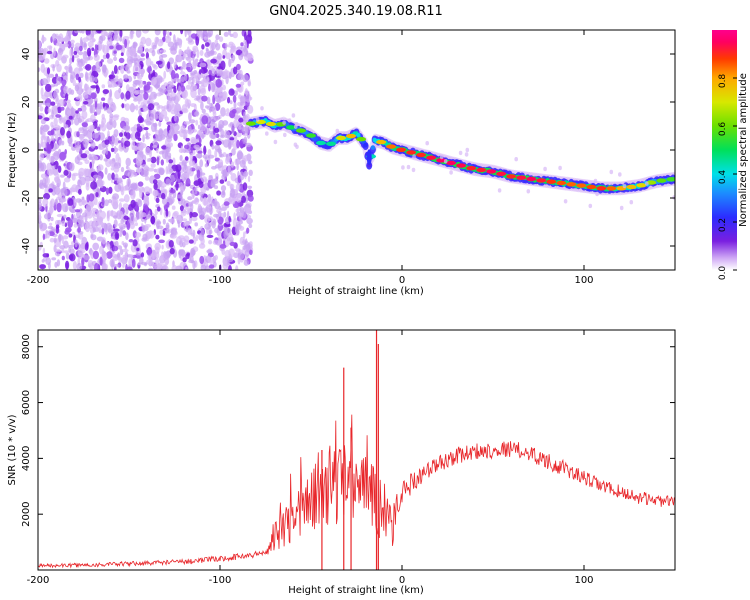 The image size is (750, 600). What do you see at coordinates (369, 157) in the screenshot?
I see `signal-dip` at bounding box center [369, 157].